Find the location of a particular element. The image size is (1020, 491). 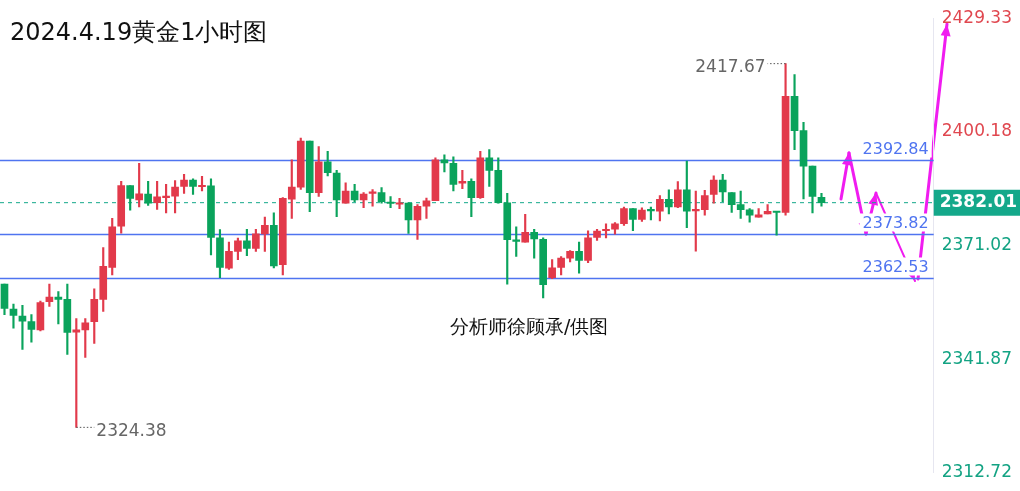

chart-title: 2024.4.19黄金1小时图 is located at coordinates (139, 32).